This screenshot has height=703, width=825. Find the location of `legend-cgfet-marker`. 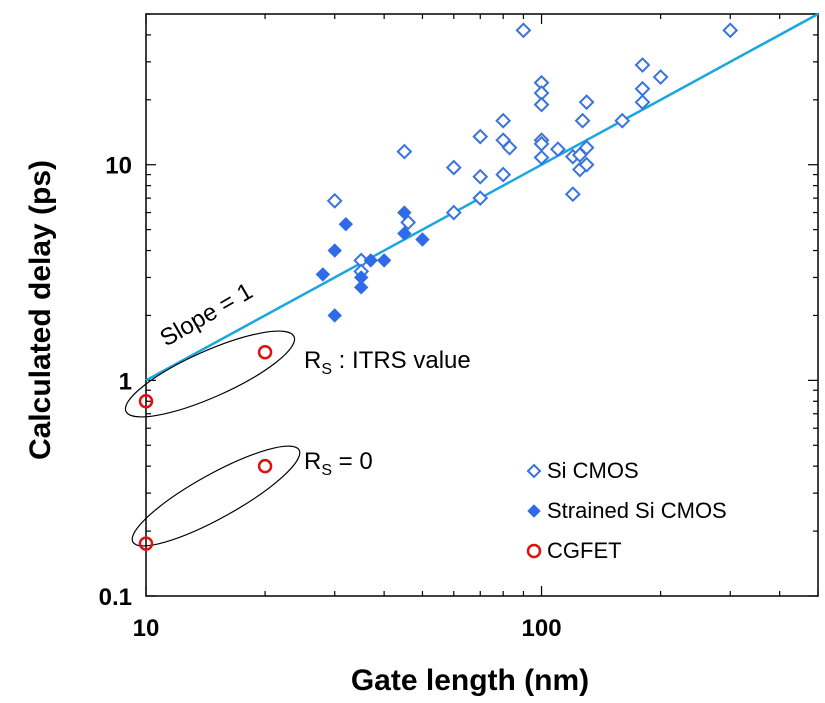

legend-cgfet-marker is located at coordinates (534, 551).